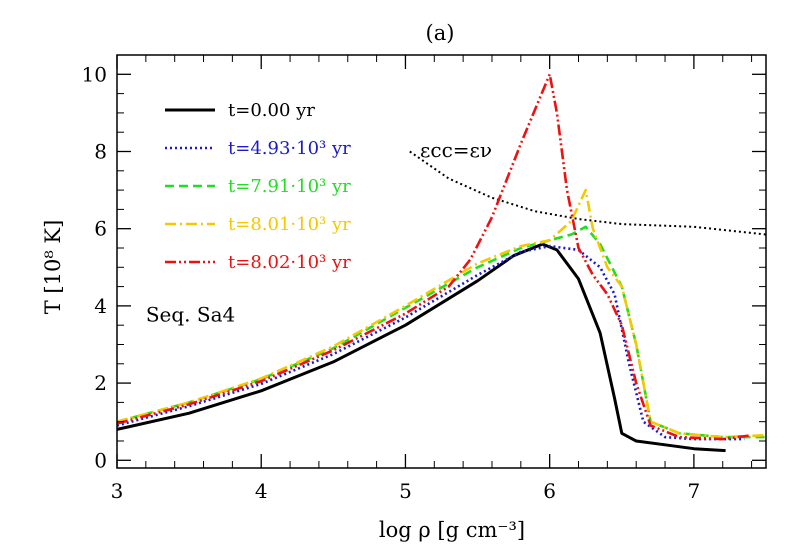 The width and height of the screenshot is (786, 550). Describe the element at coordinates (452, 530) in the screenshot. I see `x-axis-title: log ρ [g cm⁻³]` at that location.